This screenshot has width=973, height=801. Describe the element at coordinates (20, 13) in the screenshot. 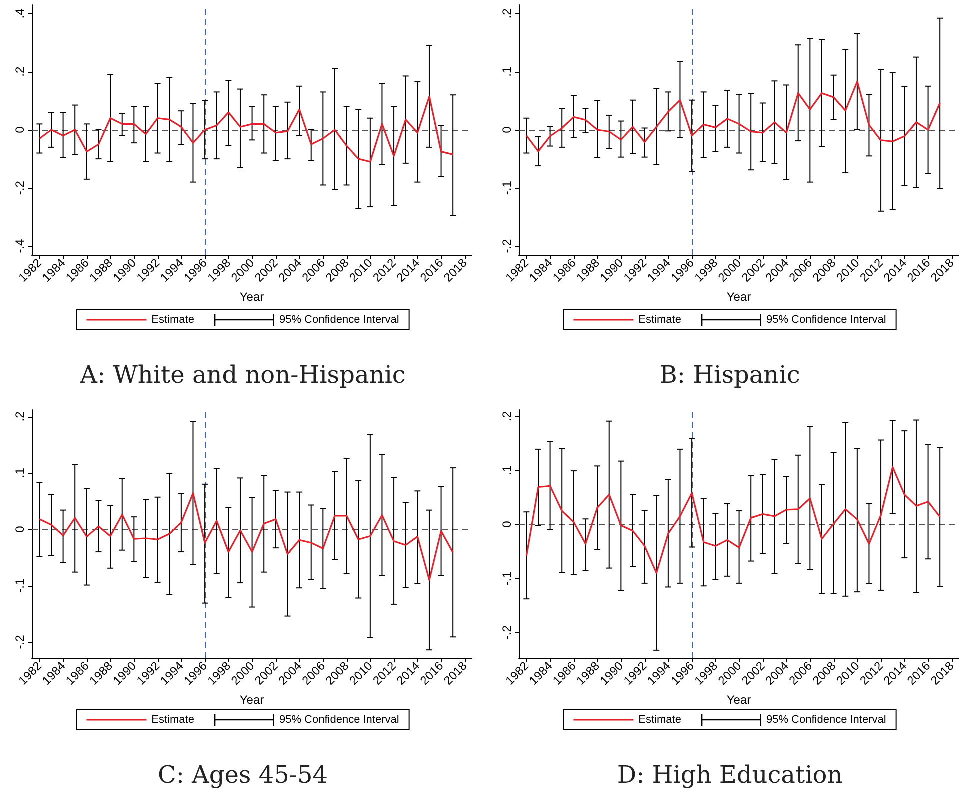

I see `y-tick-label: .4` at that location.